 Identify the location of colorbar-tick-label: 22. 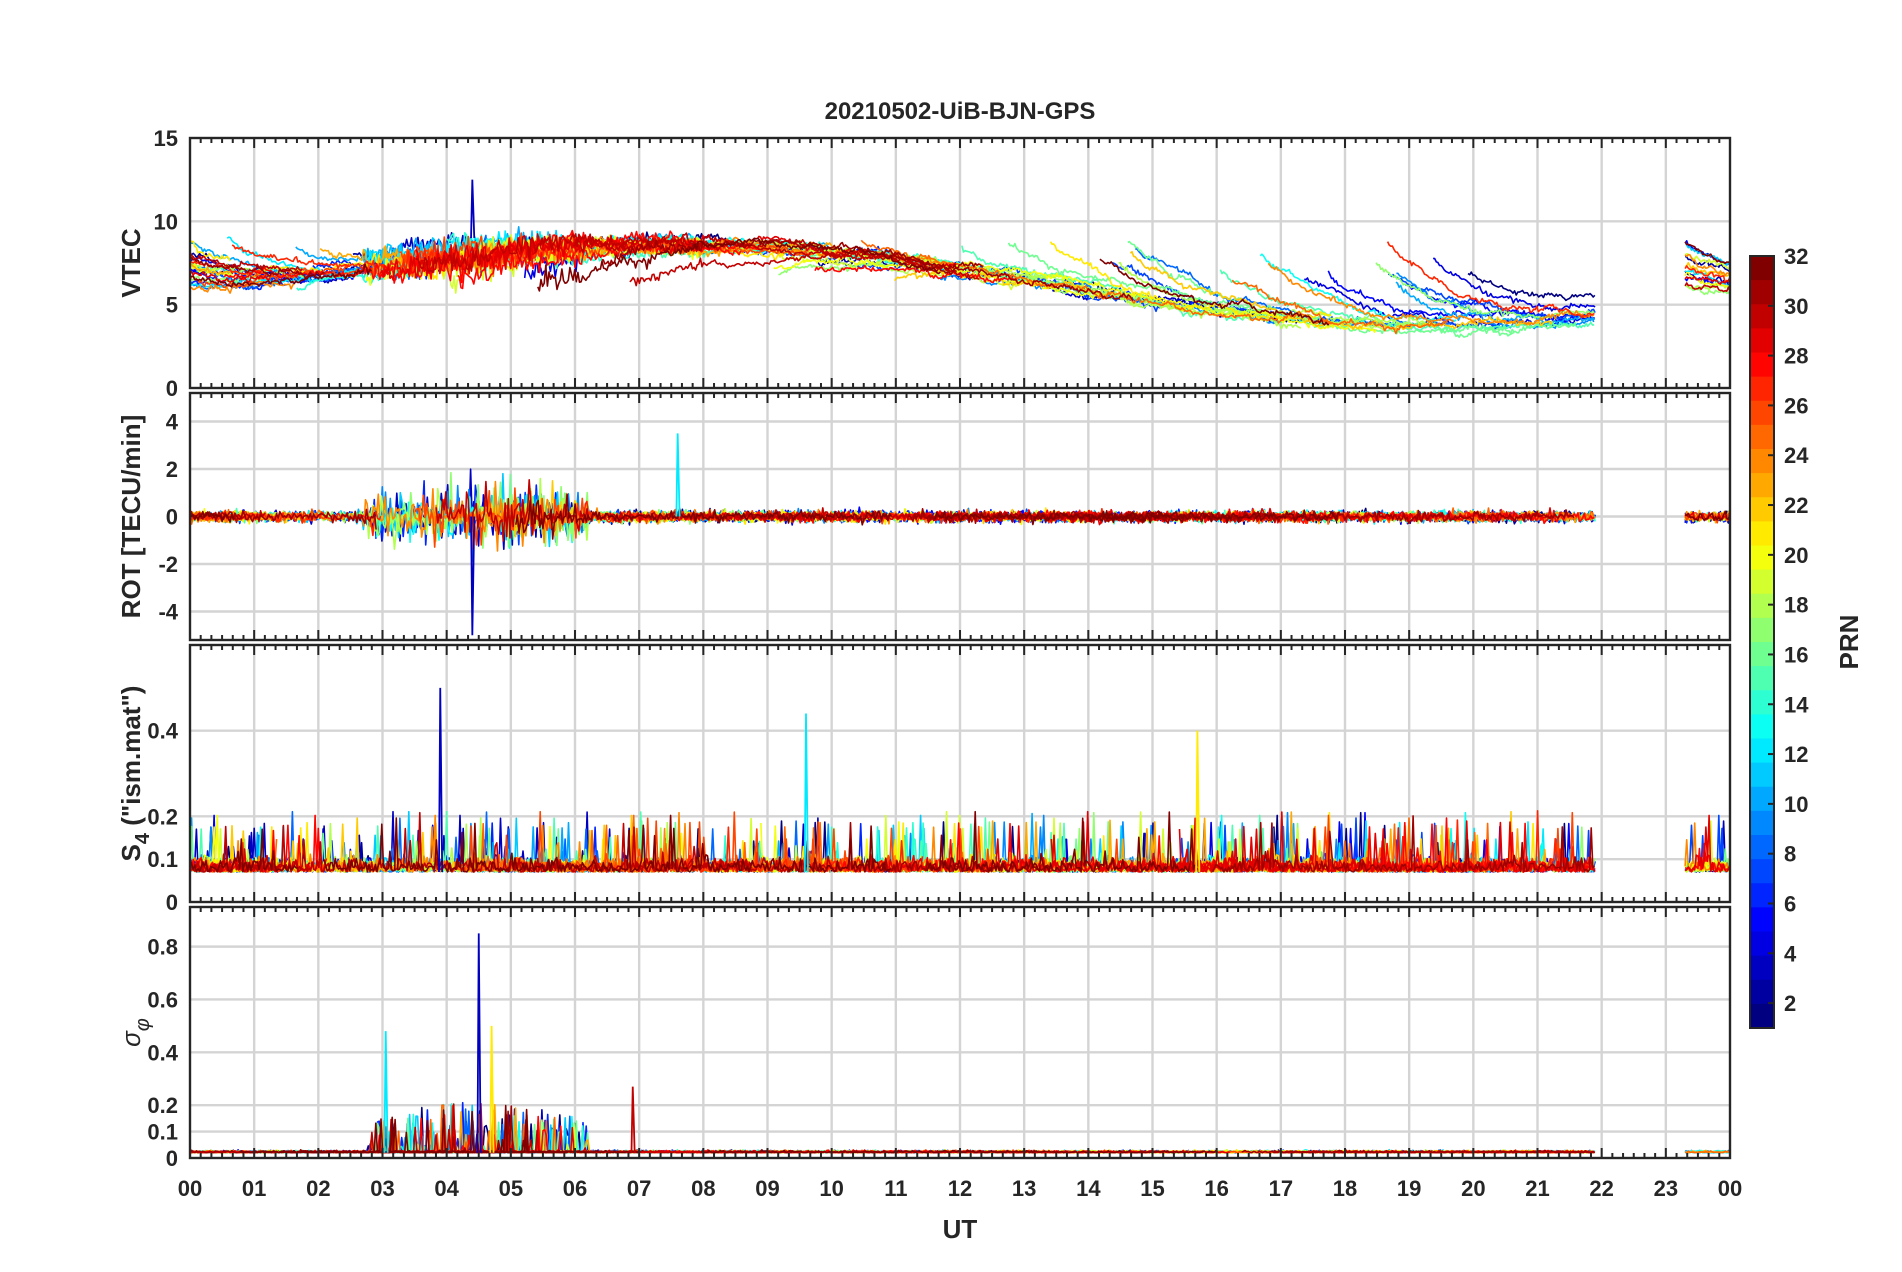
(1796, 505).